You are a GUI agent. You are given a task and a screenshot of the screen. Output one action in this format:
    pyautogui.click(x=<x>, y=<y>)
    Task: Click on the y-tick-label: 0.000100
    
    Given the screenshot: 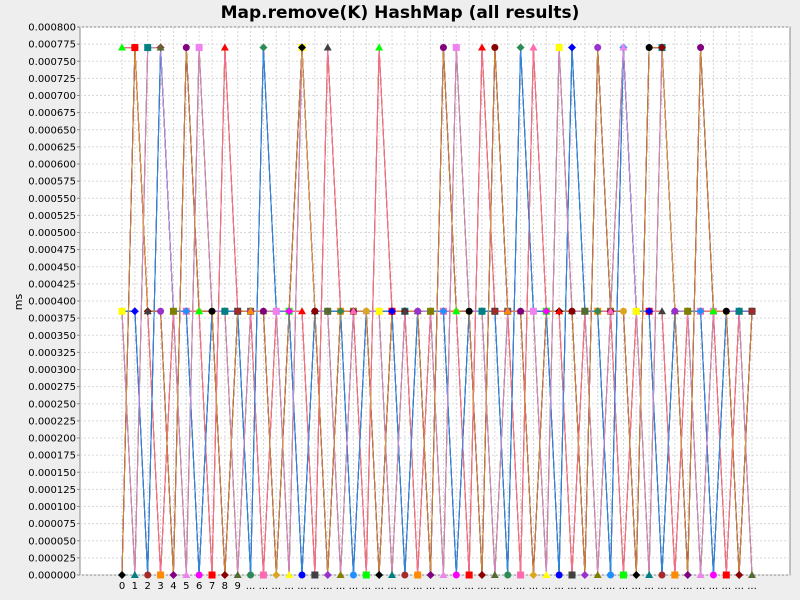 What is the action you would take?
    pyautogui.click(x=52, y=507)
    